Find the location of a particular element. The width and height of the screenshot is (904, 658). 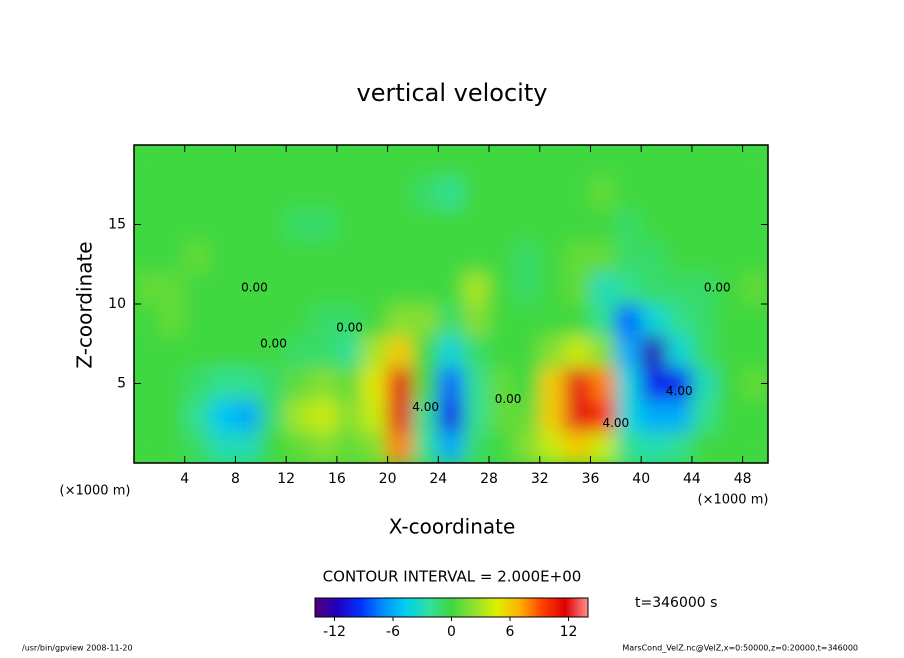

x-tick-label: 12 is located at coordinates (286, 479).